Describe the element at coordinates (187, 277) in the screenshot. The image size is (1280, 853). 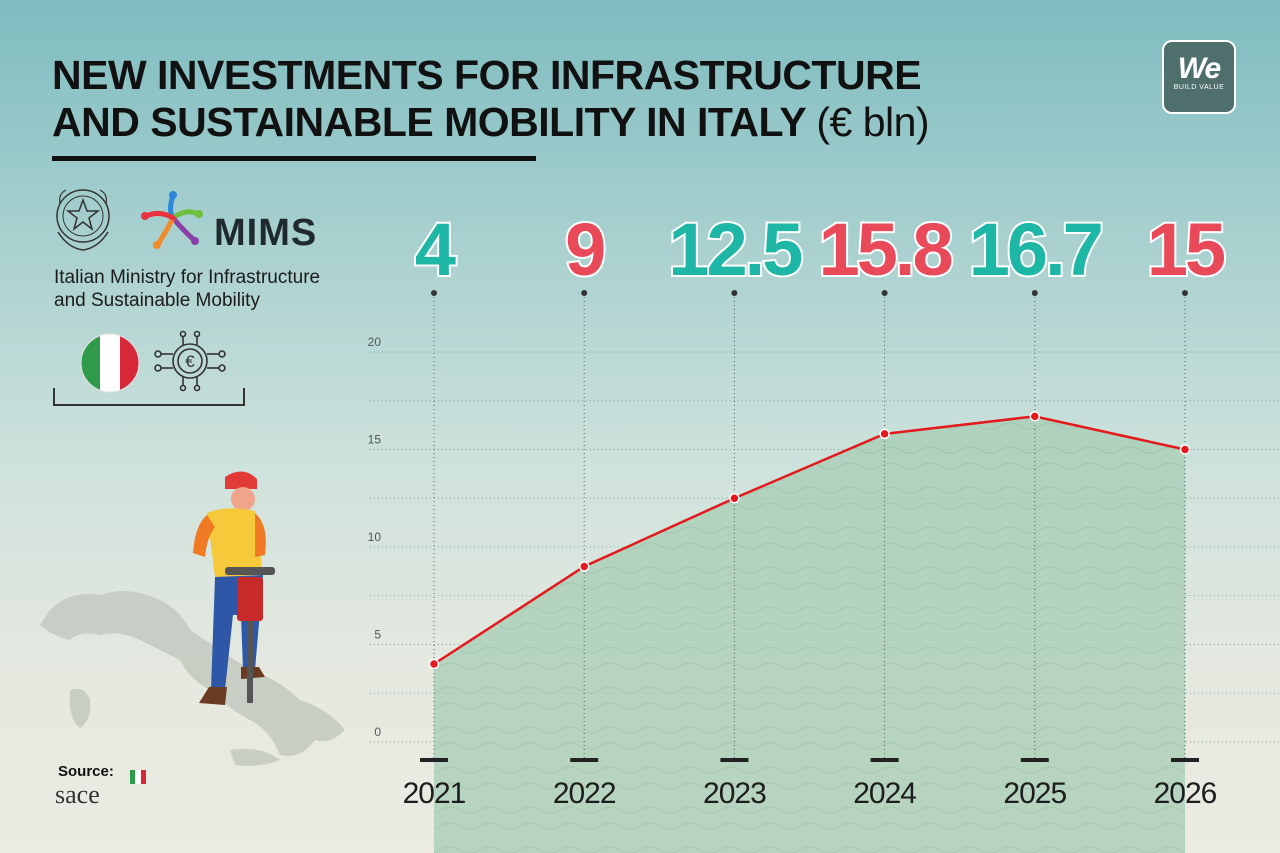
I see `ministry-name-line-1: Italian Ministry for Infrastructure` at that location.